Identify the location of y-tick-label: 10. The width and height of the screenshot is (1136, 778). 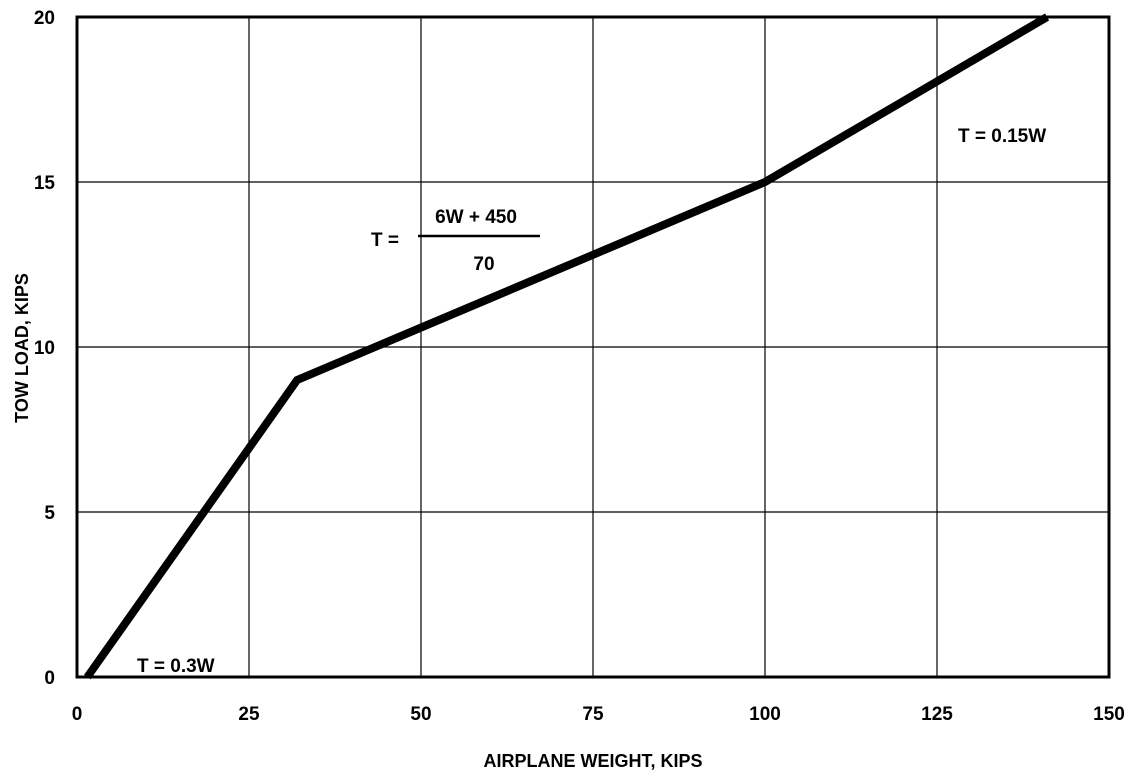
(44, 348).